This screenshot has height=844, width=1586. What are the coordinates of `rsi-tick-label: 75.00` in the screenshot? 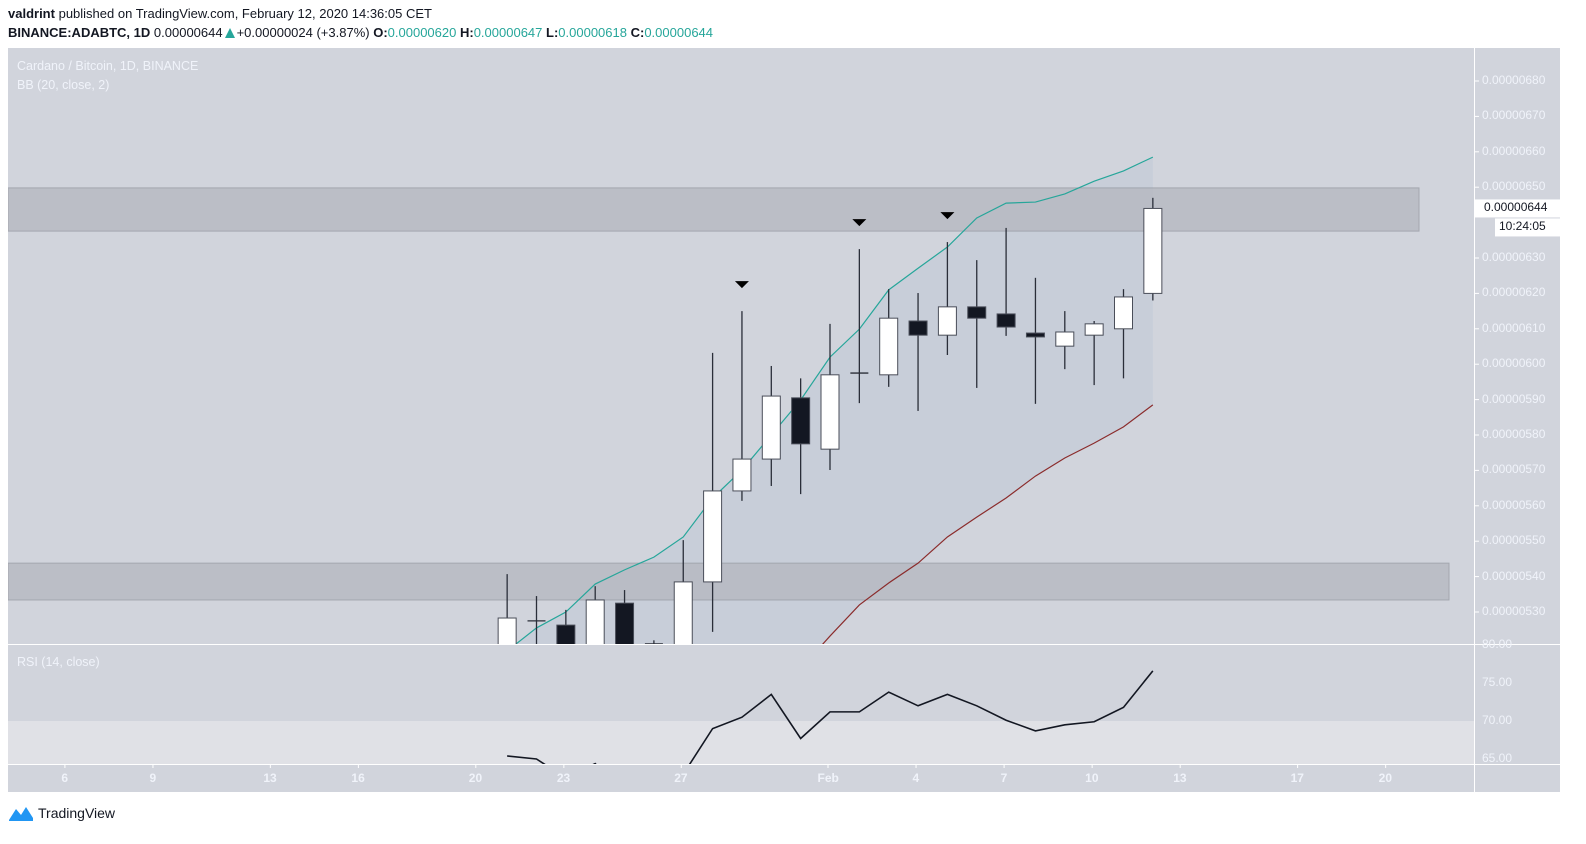 It's located at (1497, 682).